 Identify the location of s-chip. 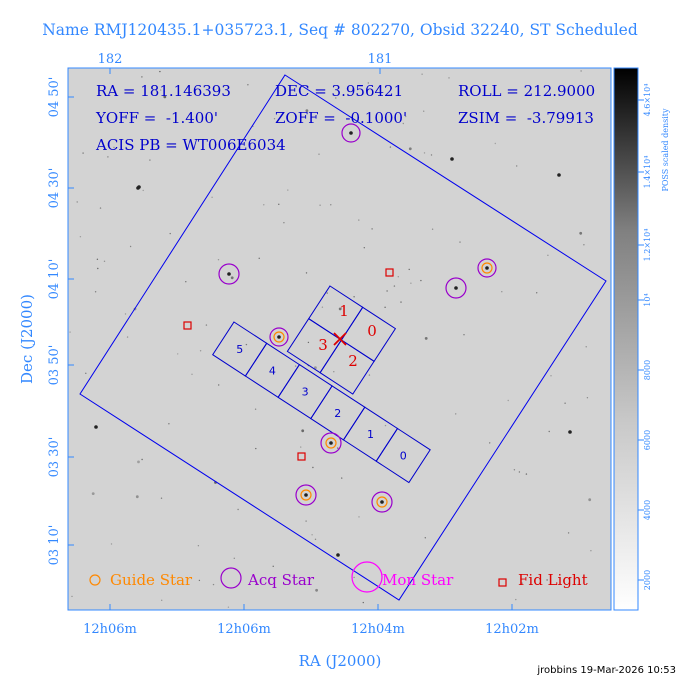
(403, 455).